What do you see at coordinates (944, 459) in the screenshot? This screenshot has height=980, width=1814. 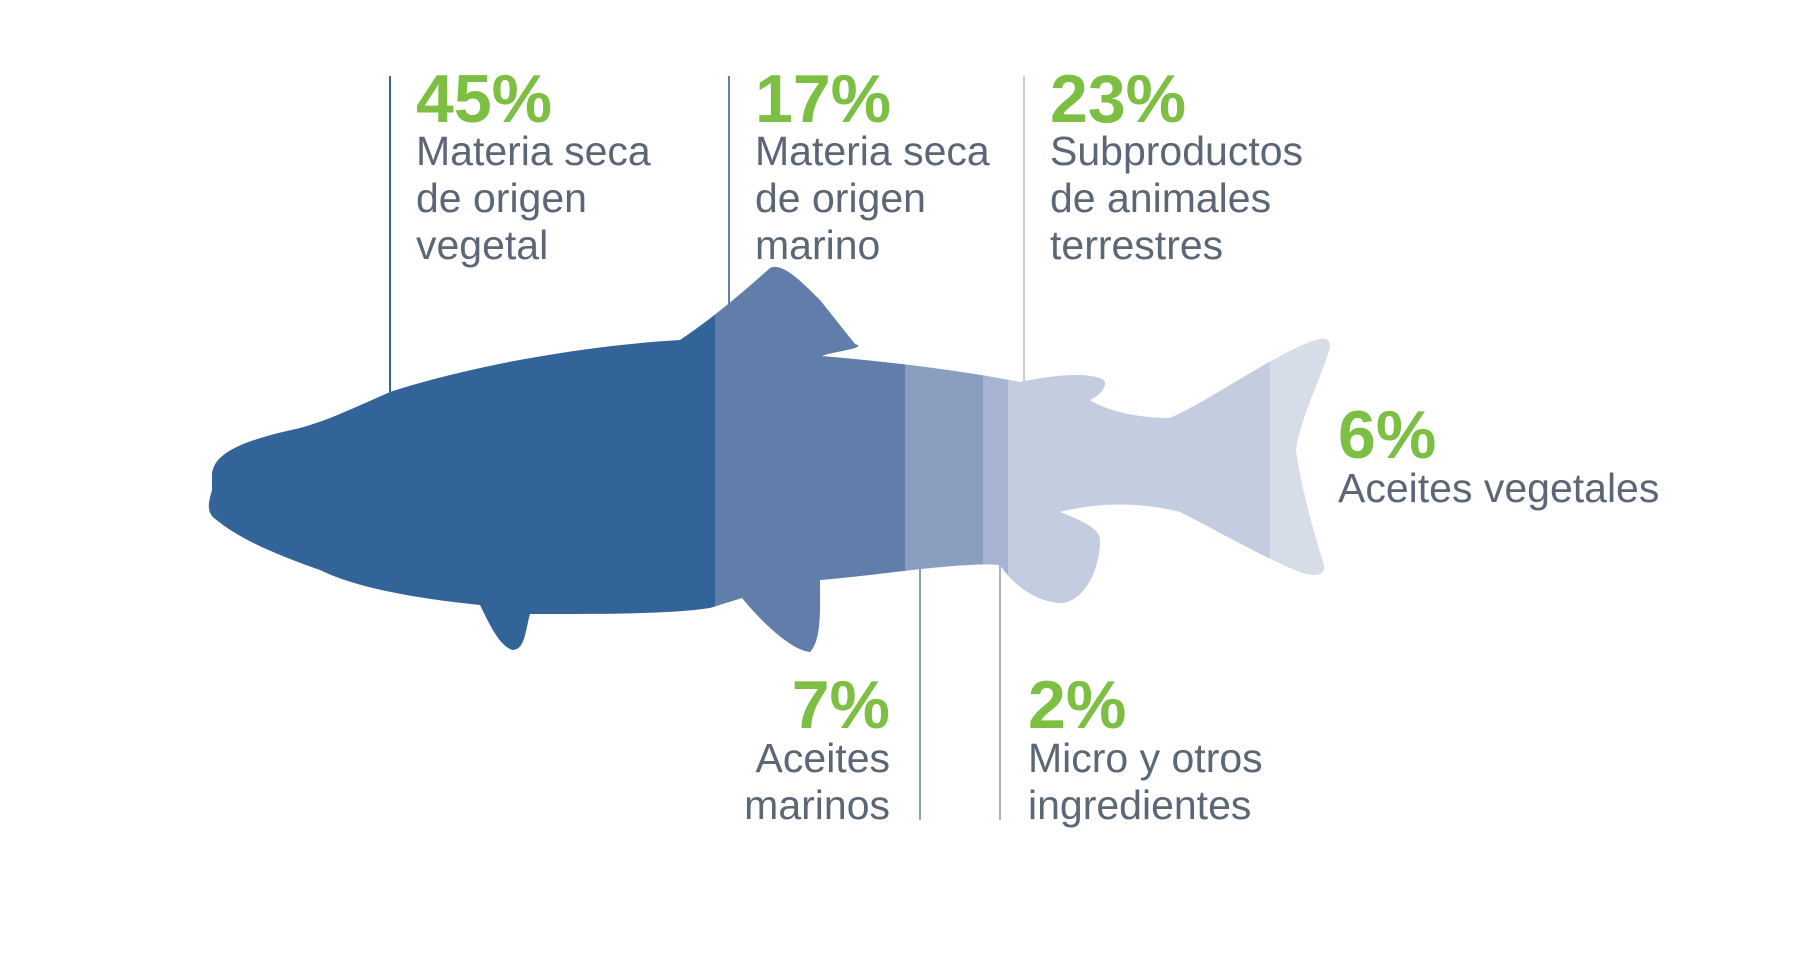 I see `segment-marine-oils` at bounding box center [944, 459].